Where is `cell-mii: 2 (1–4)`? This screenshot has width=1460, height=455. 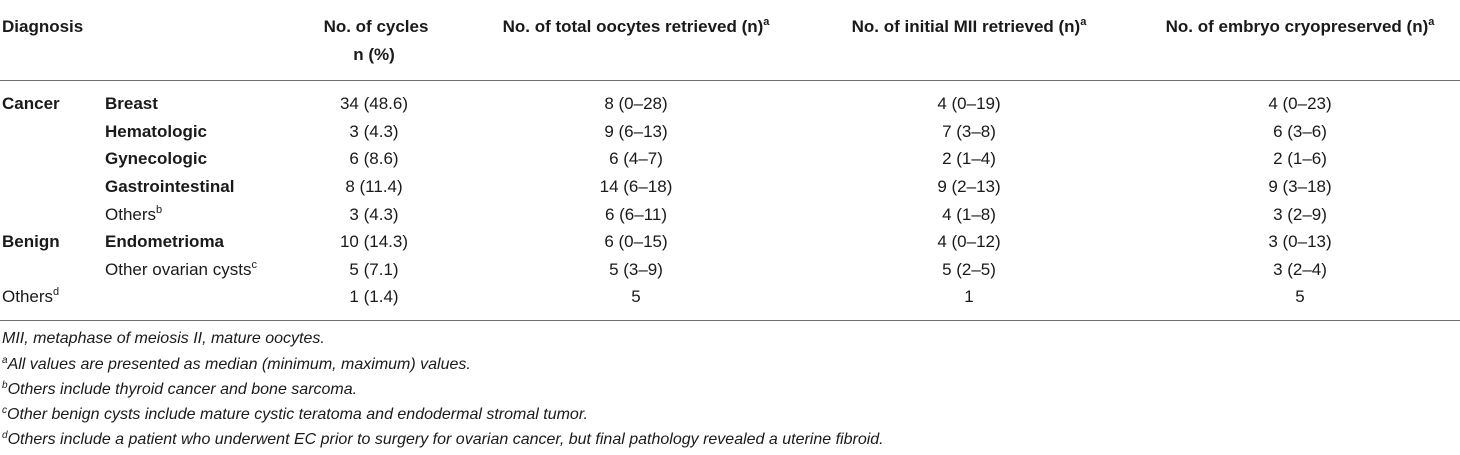
cell-mii: 2 (1–4) is located at coordinates (969, 158).